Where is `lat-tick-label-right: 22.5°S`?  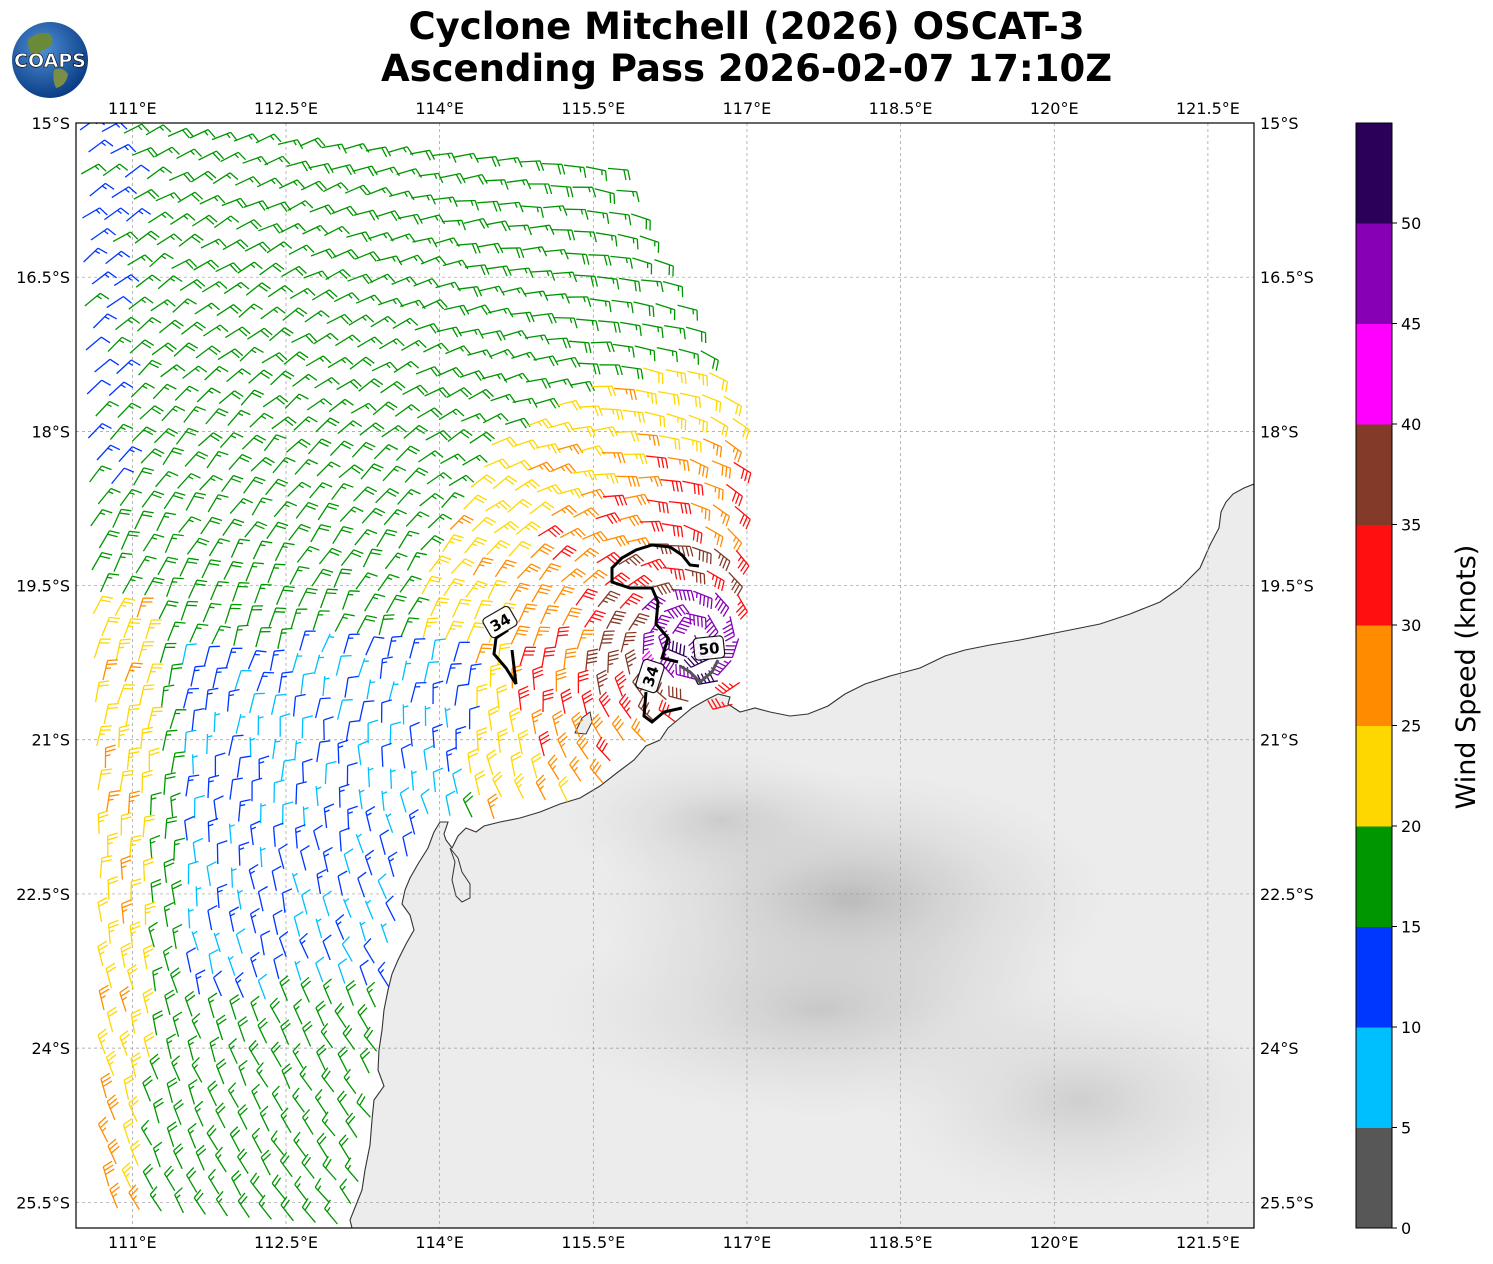 lat-tick-label-right: 22.5°S is located at coordinates (1287, 894).